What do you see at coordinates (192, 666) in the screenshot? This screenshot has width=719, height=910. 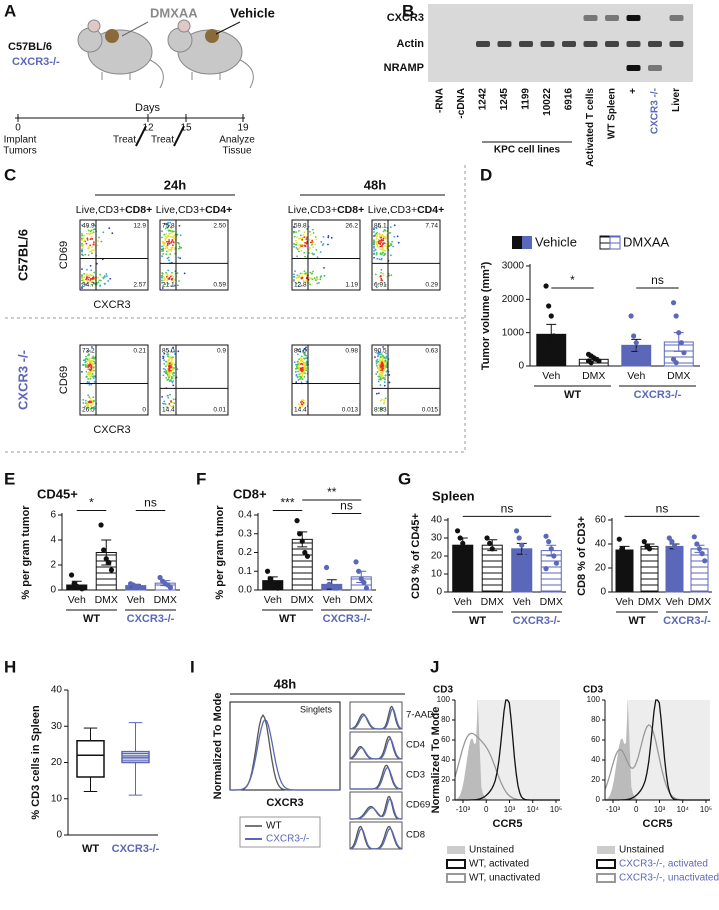 I see `panel-letter: I` at bounding box center [192, 666].